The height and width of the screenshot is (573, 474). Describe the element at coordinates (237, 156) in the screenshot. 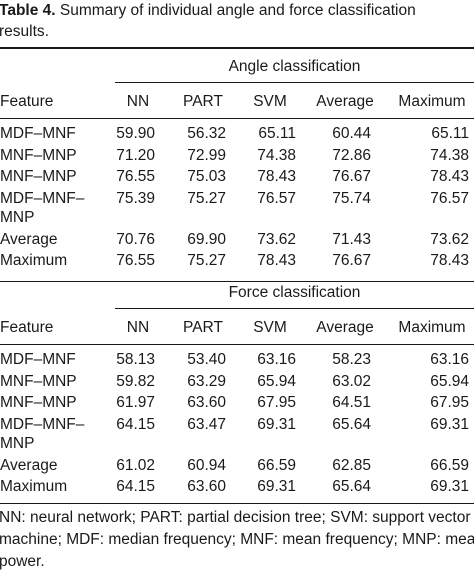

I see `table-row: MNF–MNP 71.20 72.99 74.38 72.86 74.38` at that location.